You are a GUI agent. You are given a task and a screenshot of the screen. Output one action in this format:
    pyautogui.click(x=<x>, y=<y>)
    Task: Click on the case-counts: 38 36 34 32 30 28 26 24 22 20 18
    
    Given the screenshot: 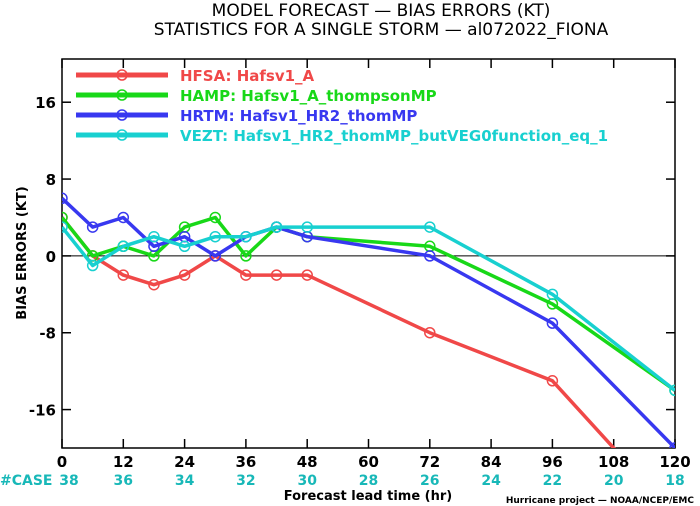 What is the action you would take?
    pyautogui.click(x=371, y=481)
    